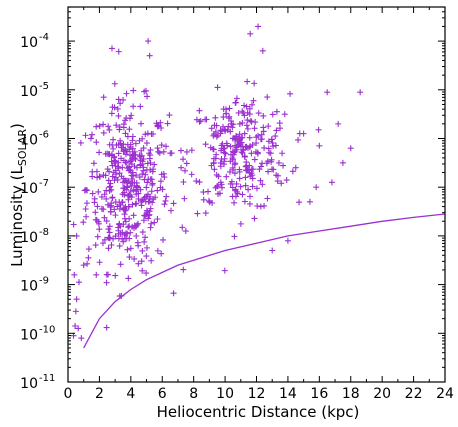  Describe the element at coordinates (47, 329) in the screenshot. I see `y-tick-exponent: -10` at that location.